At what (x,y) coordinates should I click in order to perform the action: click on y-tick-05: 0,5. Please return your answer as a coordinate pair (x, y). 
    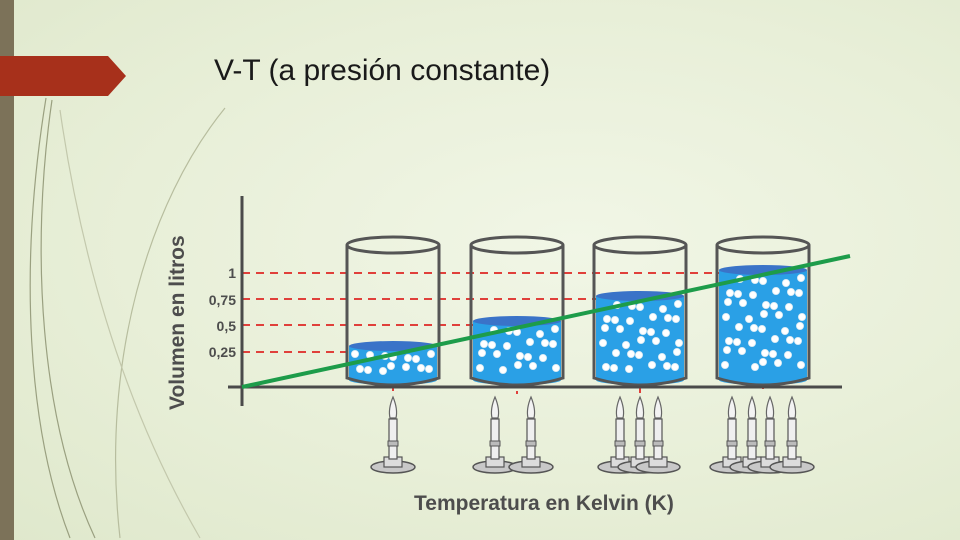
    Looking at the image, I should click on (227, 326).